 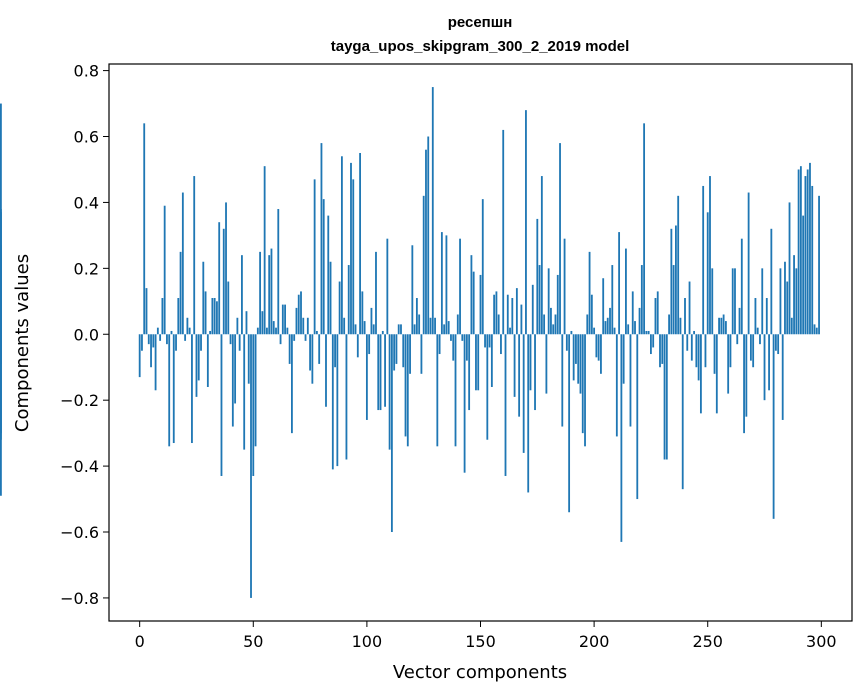 What do you see at coordinates (367, 641) in the screenshot?
I see `x-tick-label: 100` at bounding box center [367, 641].